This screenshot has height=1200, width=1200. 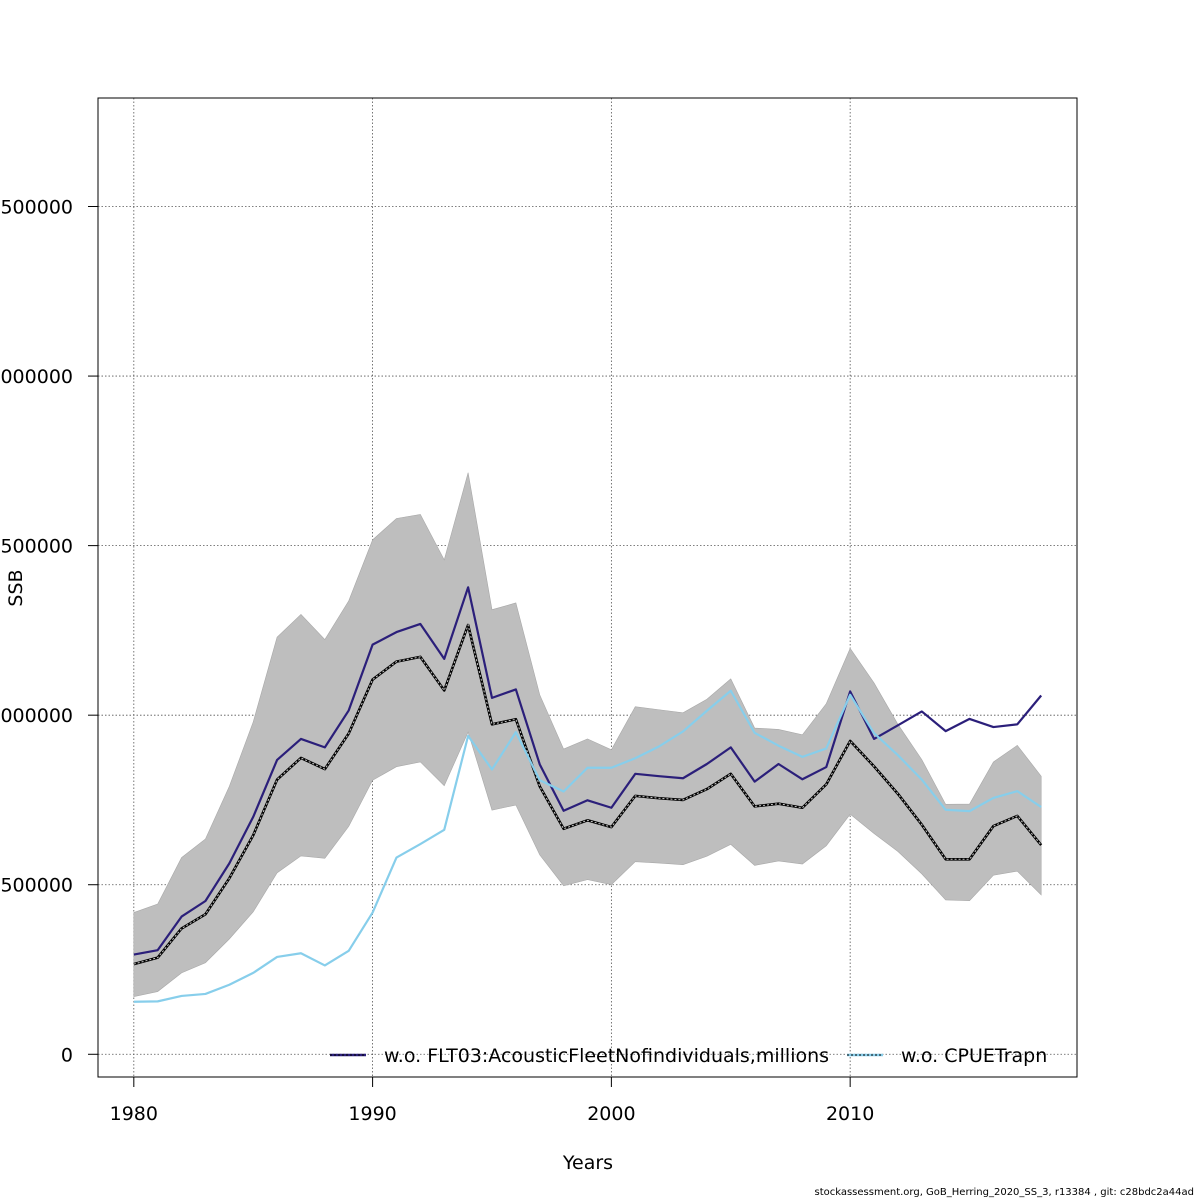 I want to click on y-axis: 0 500000 1000000 1500000 2000000 2500000, so click(x=49, y=631).